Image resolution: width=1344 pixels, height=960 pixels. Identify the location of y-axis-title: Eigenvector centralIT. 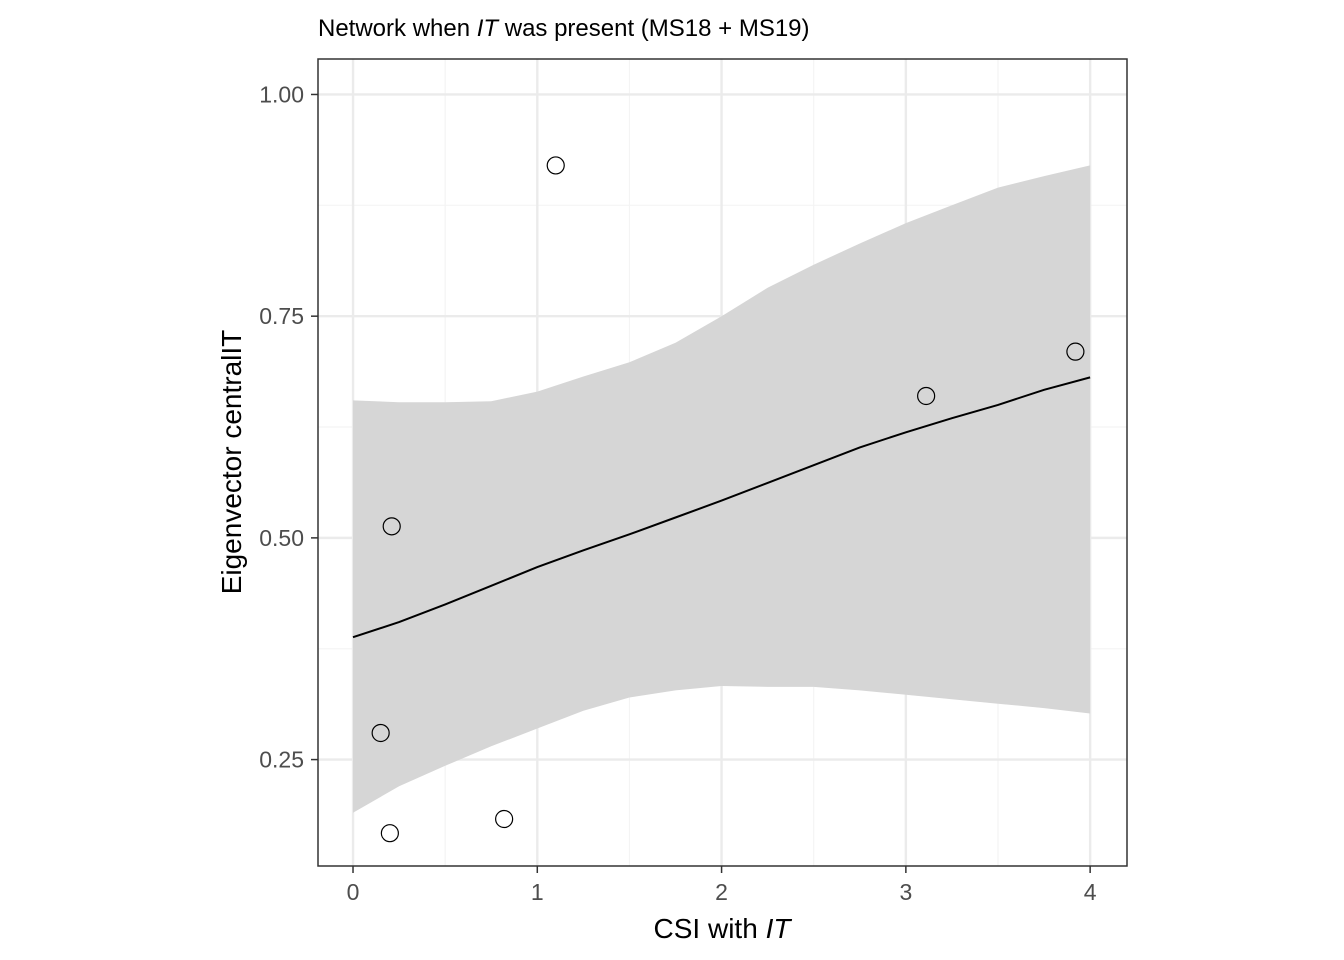
(231, 462).